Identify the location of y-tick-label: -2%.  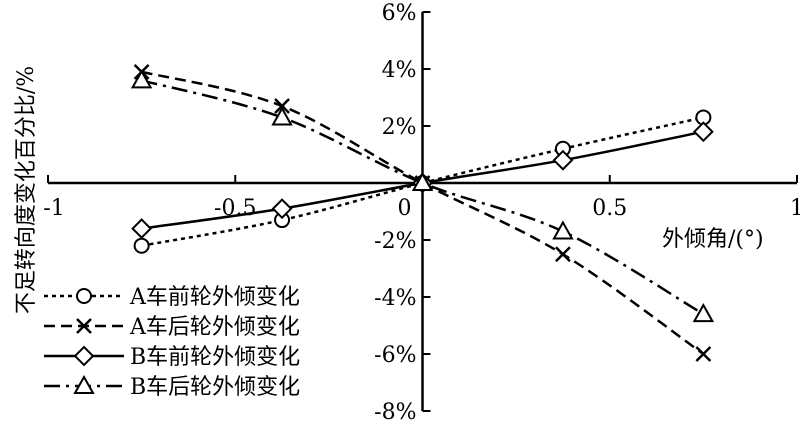
(395, 241).